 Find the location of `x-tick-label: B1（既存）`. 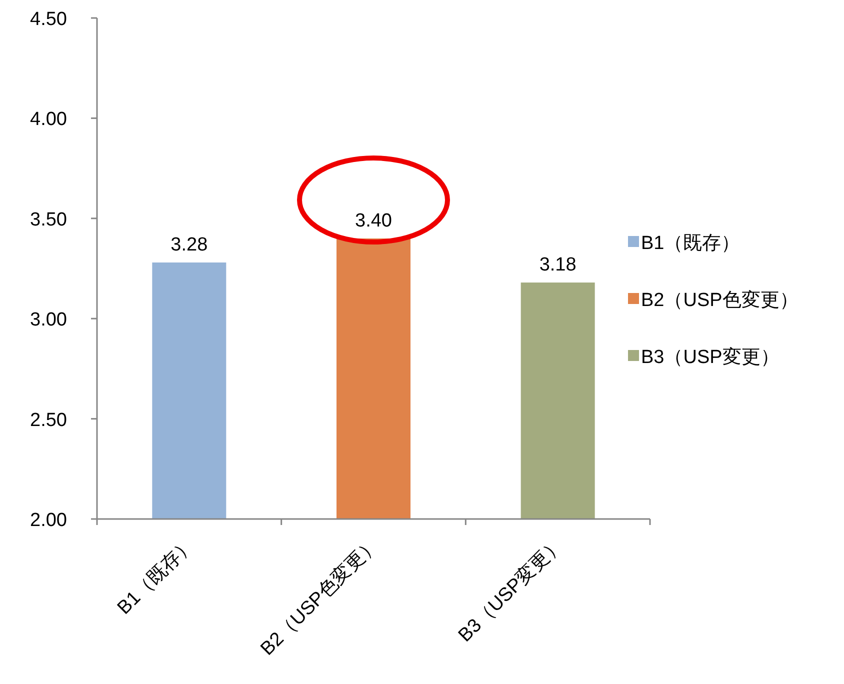

x-tick-label: B1（既存） is located at coordinates (156, 576).